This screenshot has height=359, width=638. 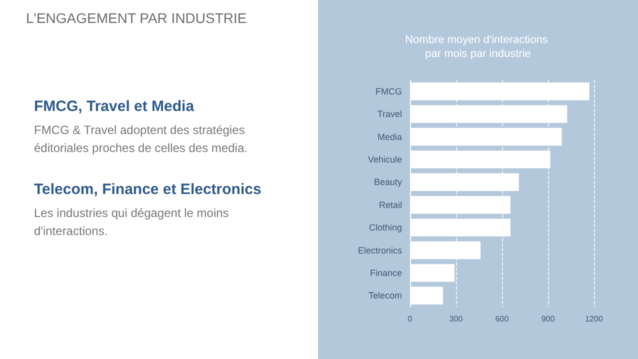 What do you see at coordinates (548, 319) in the screenshot?
I see `x-tick-label: 900` at bounding box center [548, 319].